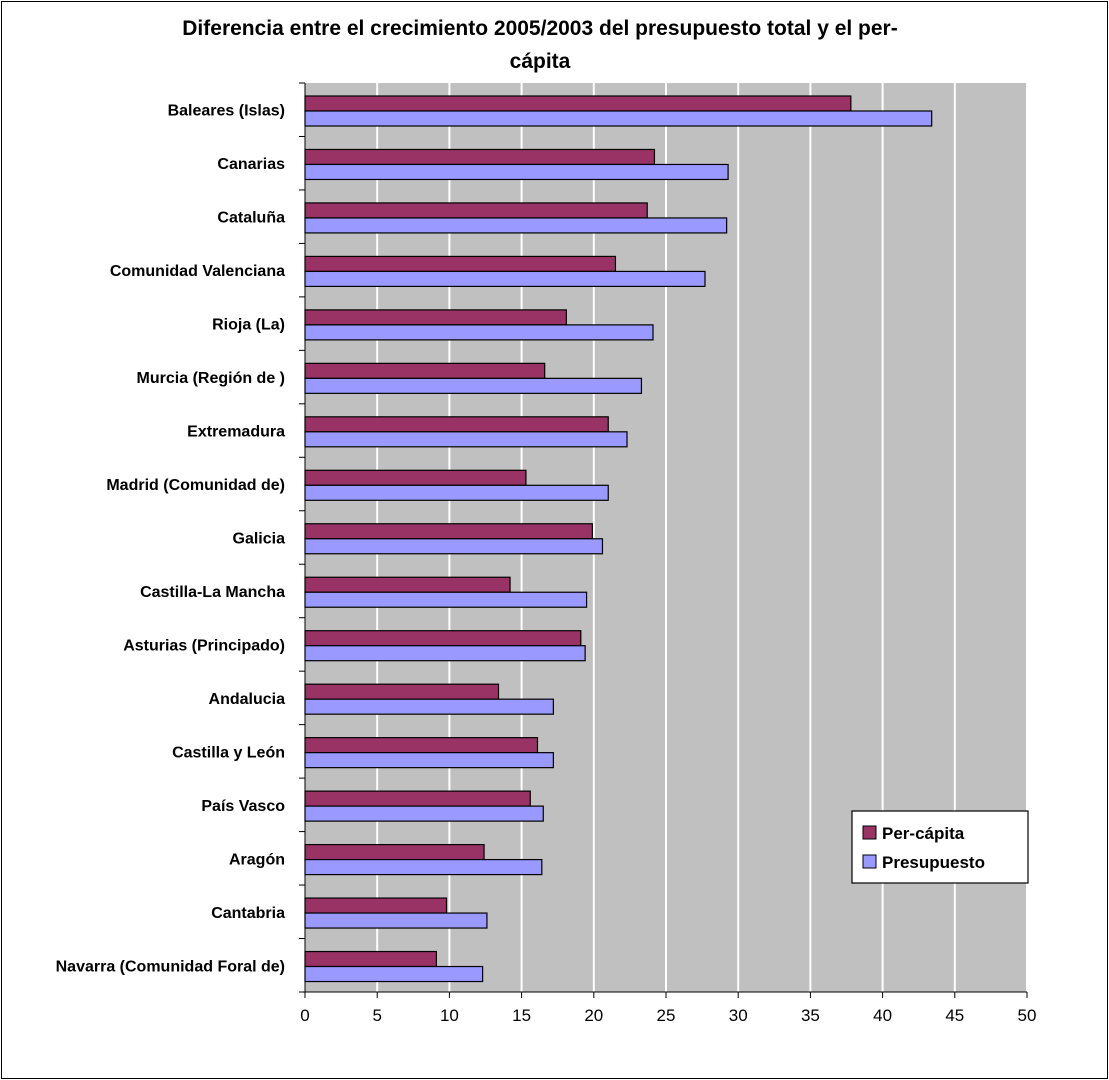  I want to click on x-tick-label: 10, so click(449, 1015).